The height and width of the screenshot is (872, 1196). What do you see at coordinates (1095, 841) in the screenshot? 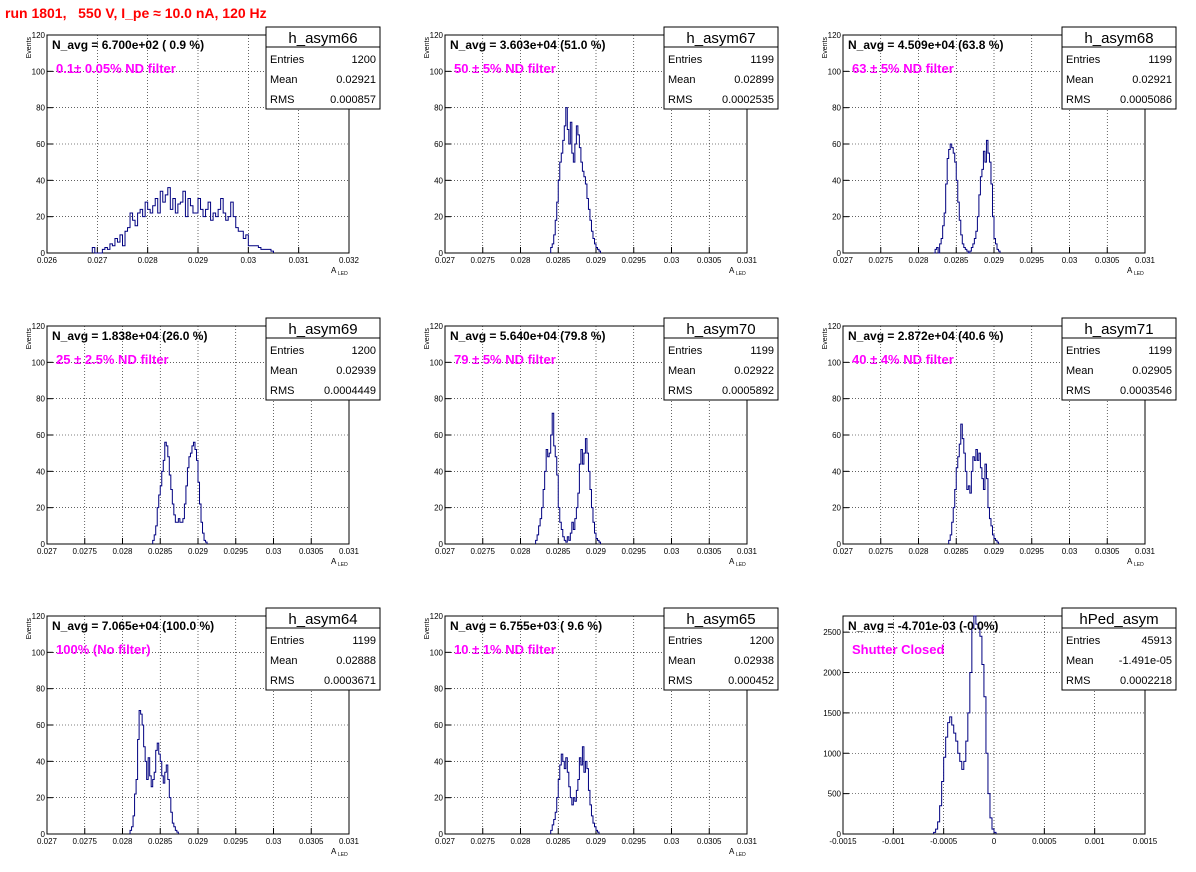
I see `x-tick-label: 0.001` at bounding box center [1095, 841].